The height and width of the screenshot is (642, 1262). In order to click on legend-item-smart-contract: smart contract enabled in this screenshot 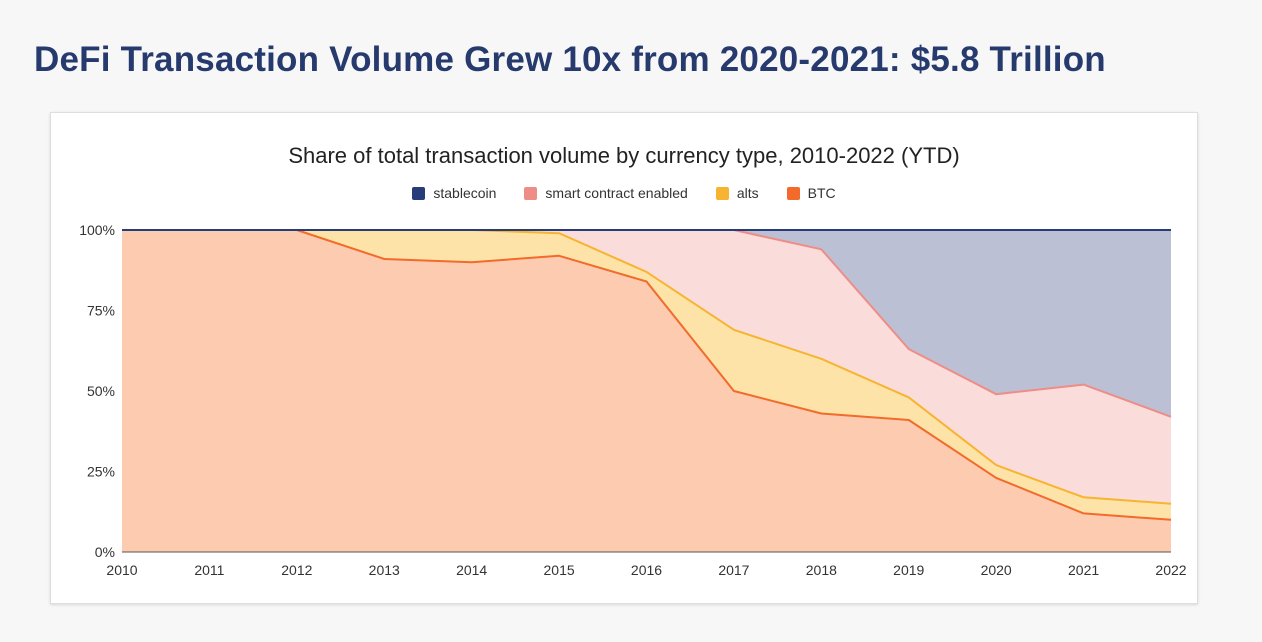, I will do `click(606, 193)`.